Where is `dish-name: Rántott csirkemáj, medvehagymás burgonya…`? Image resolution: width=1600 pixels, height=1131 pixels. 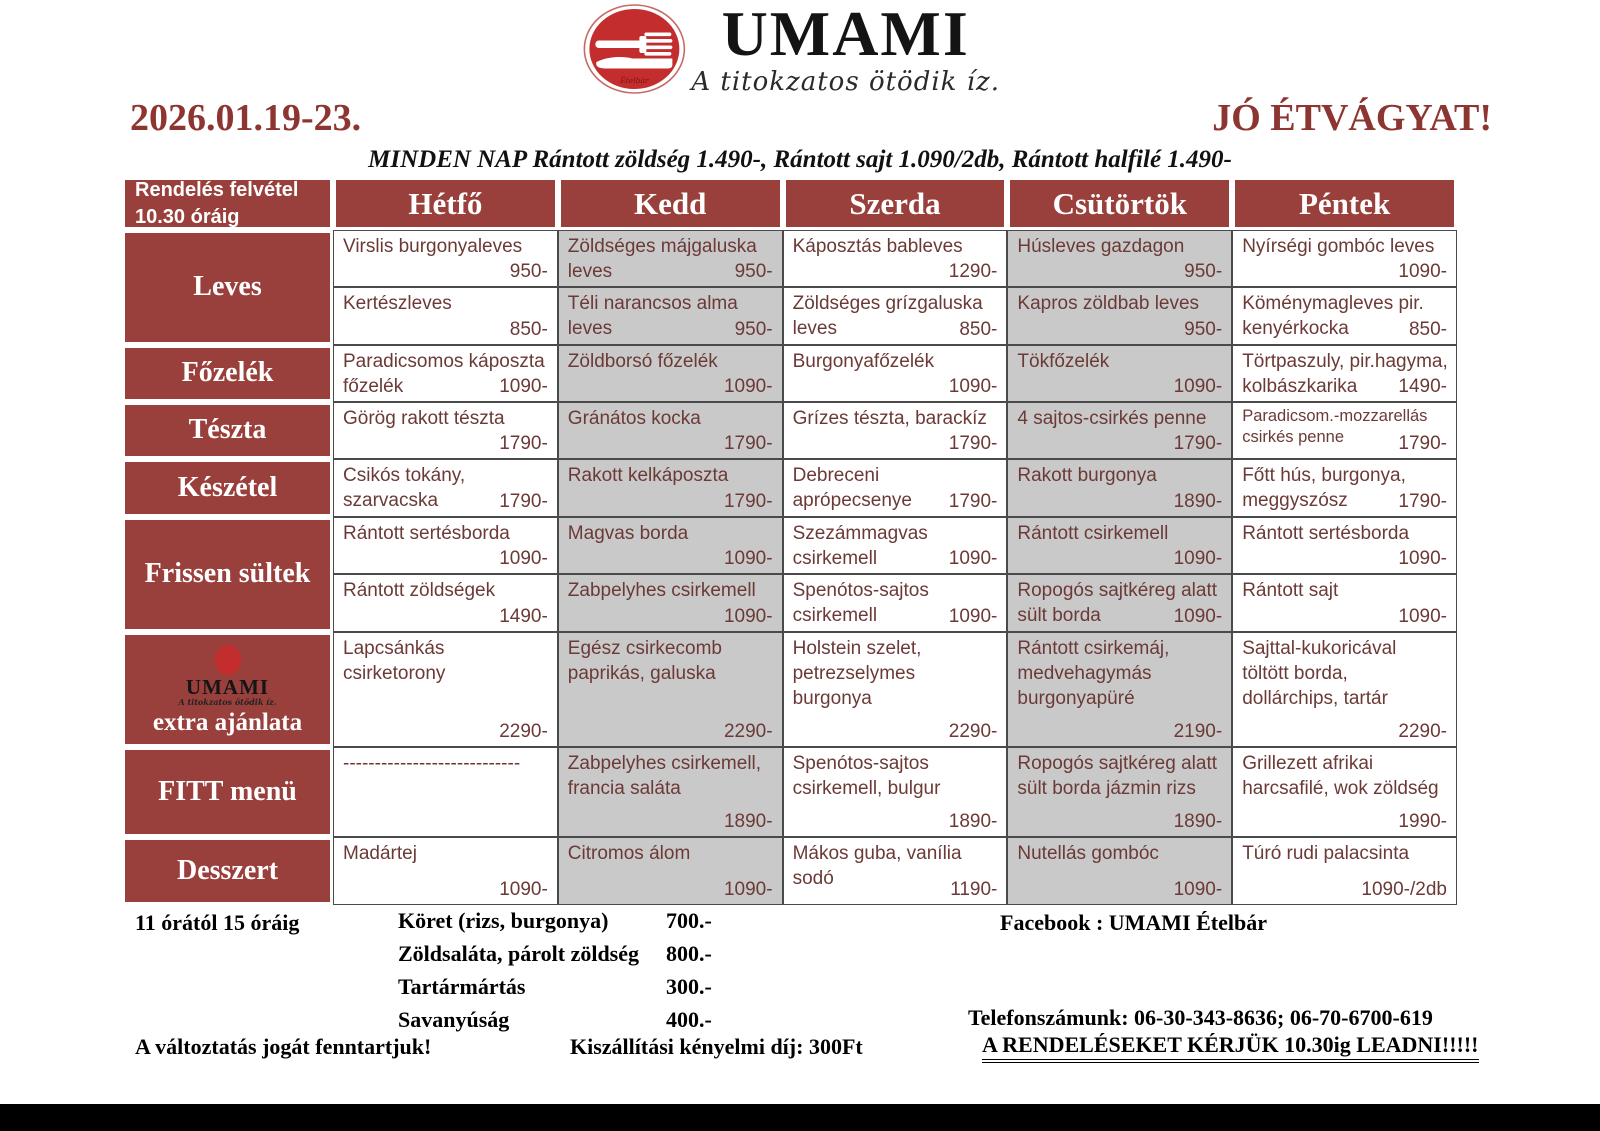 dish-name: Rántott csirkemáj, medvehagymás burgonya… is located at coordinates (1093, 674).